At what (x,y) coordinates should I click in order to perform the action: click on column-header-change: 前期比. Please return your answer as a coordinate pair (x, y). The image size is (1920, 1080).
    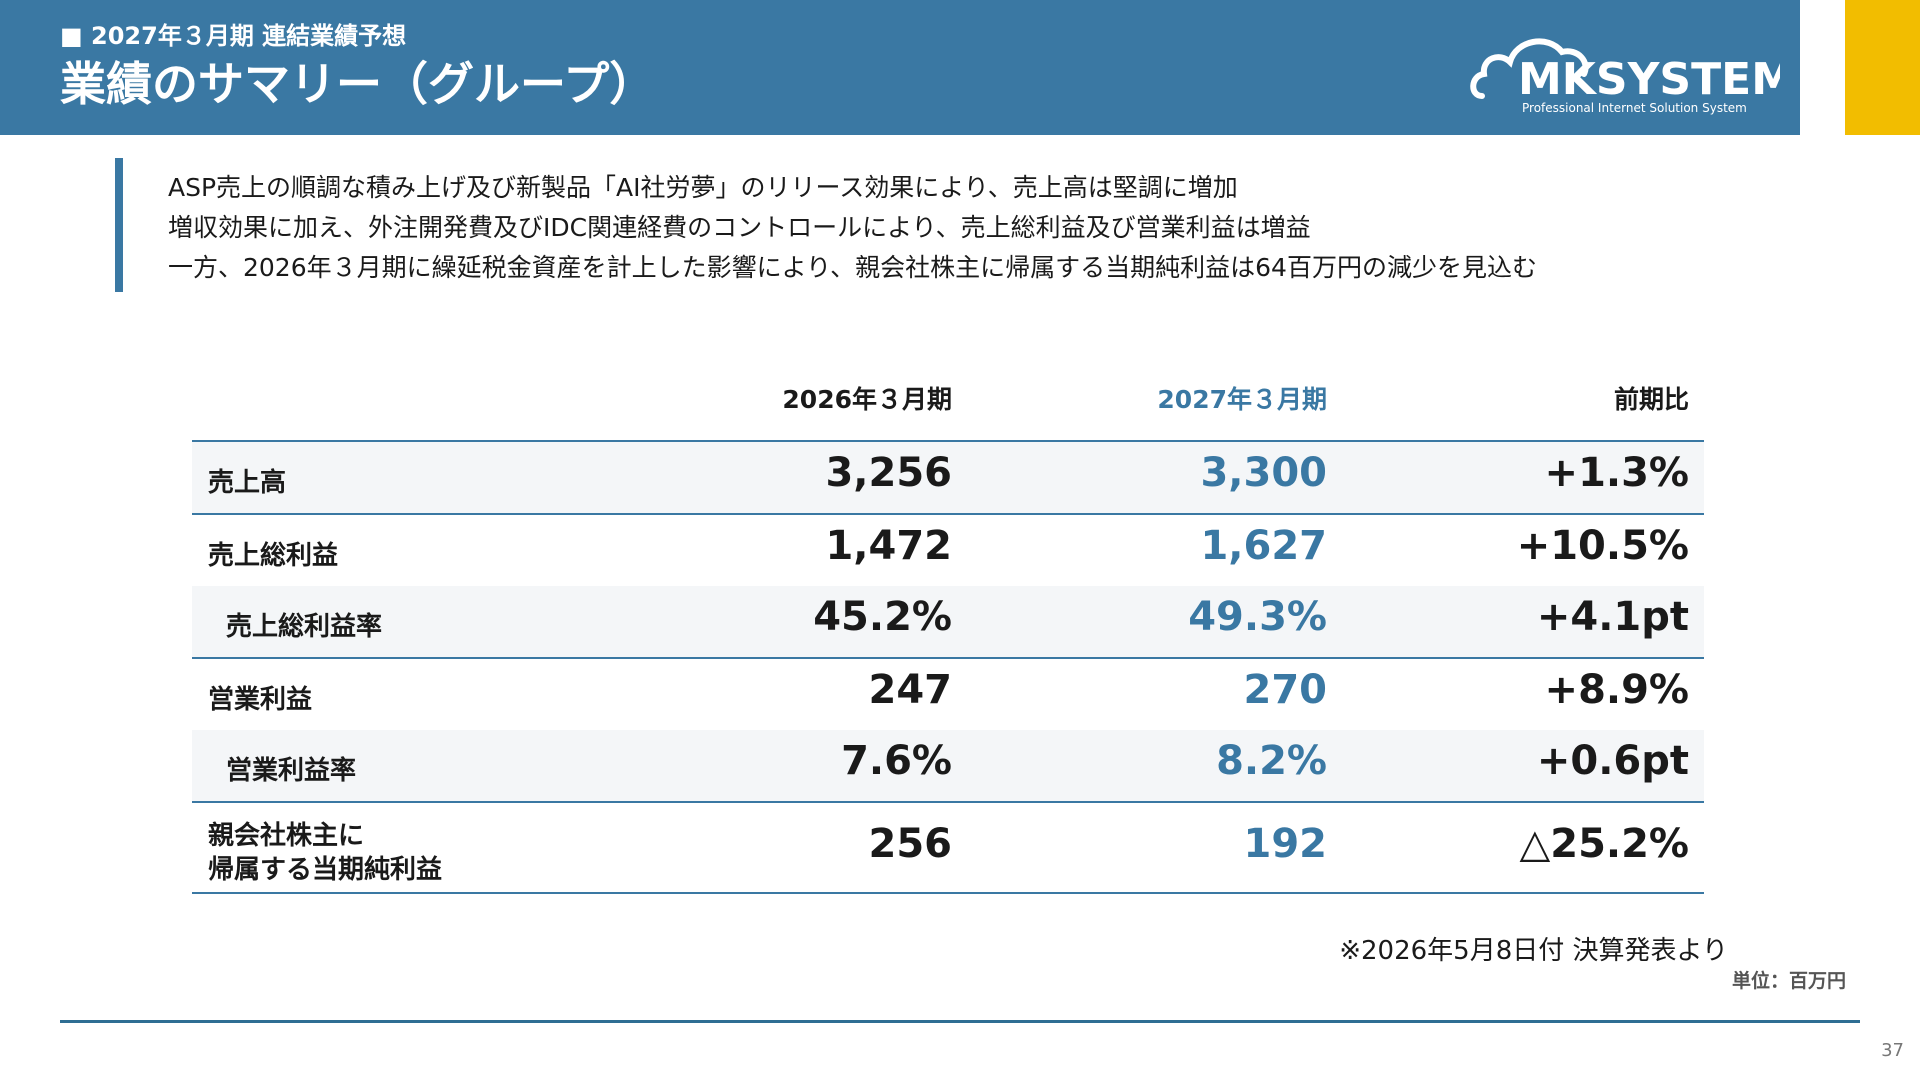
    Looking at the image, I should click on (1651, 399).